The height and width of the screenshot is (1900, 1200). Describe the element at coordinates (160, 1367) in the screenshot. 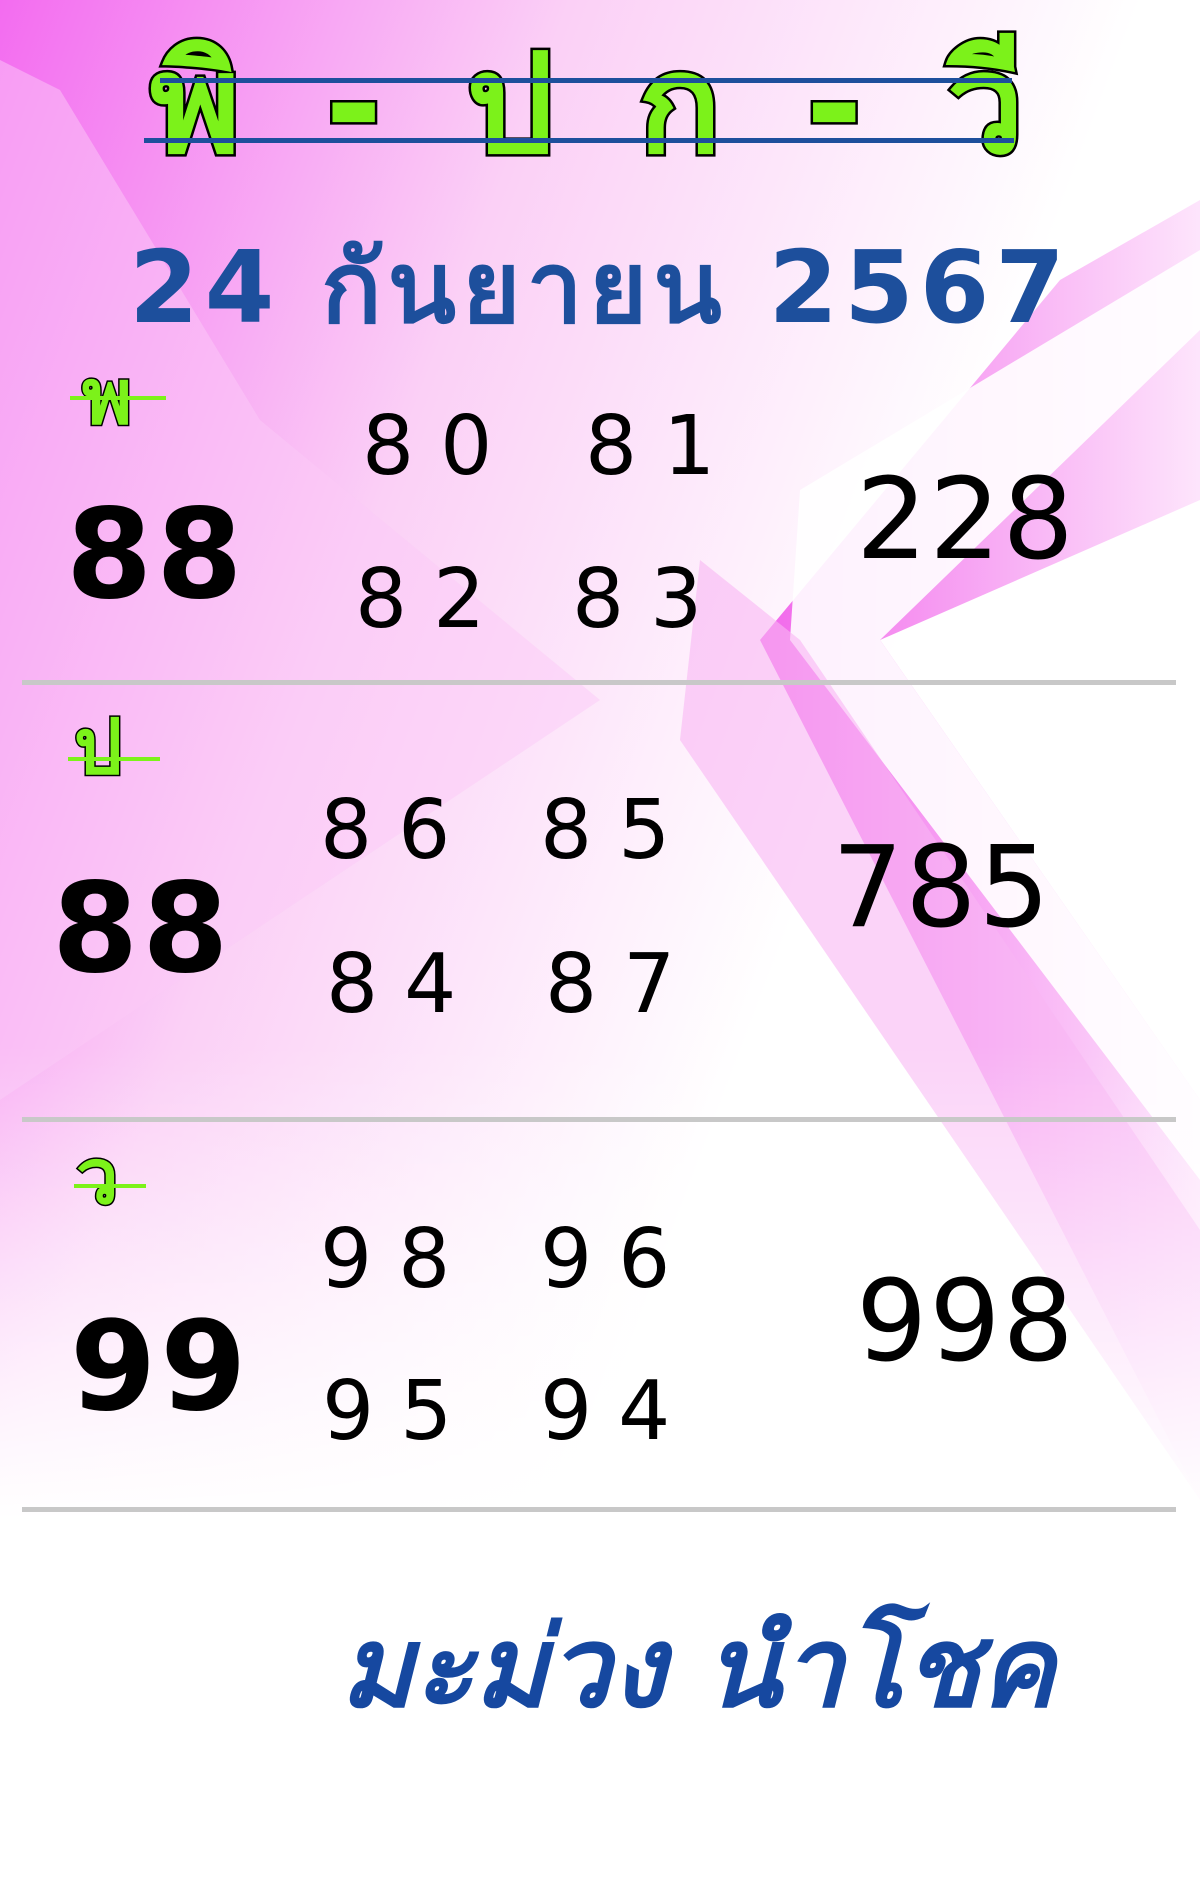

I see `main-number: 99` at that location.